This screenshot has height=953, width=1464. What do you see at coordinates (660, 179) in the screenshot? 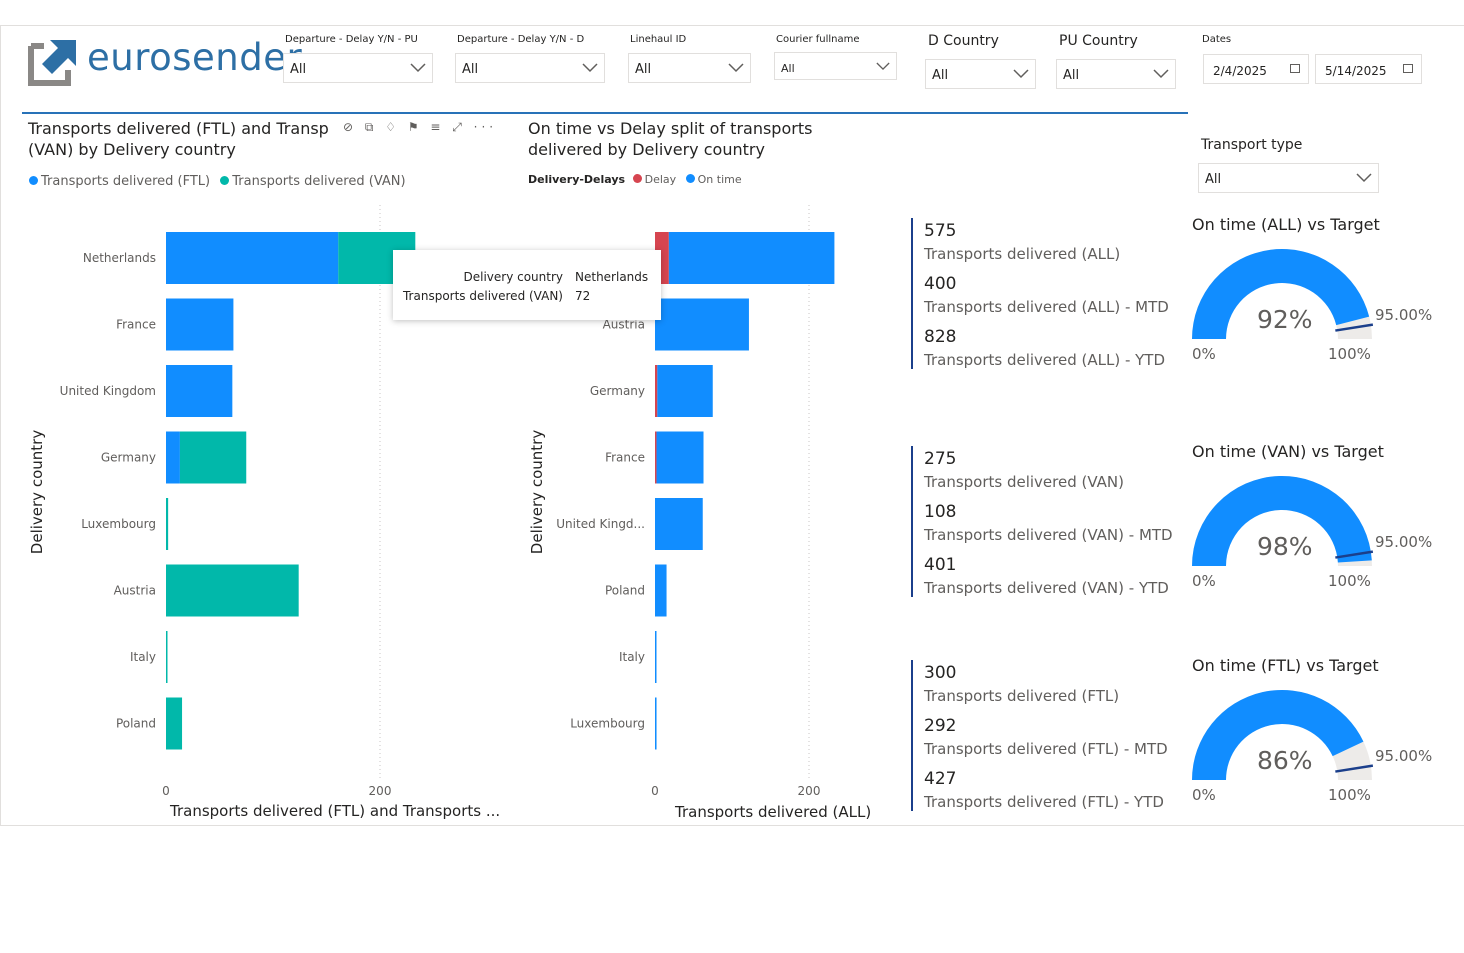
I see `legend-label: Delay` at bounding box center [660, 179].